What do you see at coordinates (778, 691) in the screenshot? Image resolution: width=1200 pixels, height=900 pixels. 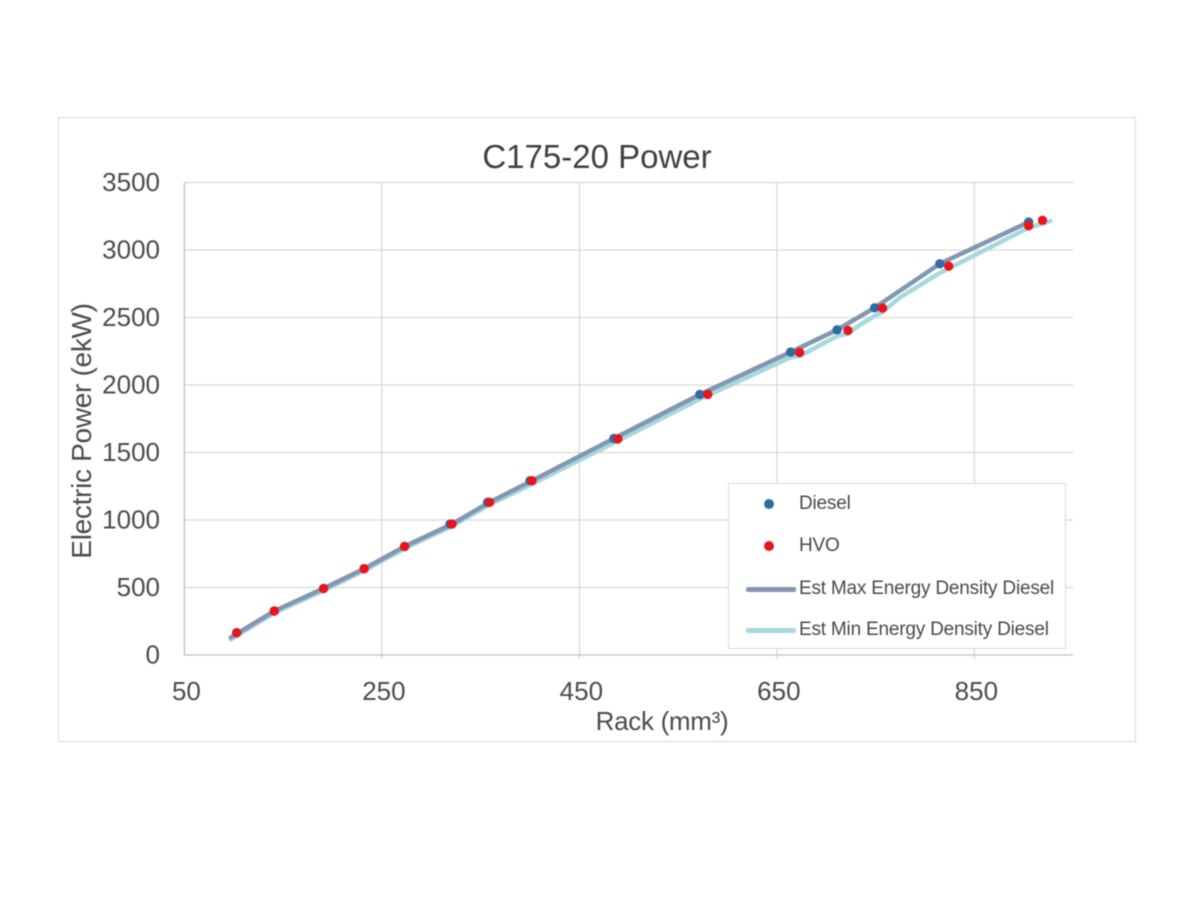 I see `x-tick-label: 650` at bounding box center [778, 691].